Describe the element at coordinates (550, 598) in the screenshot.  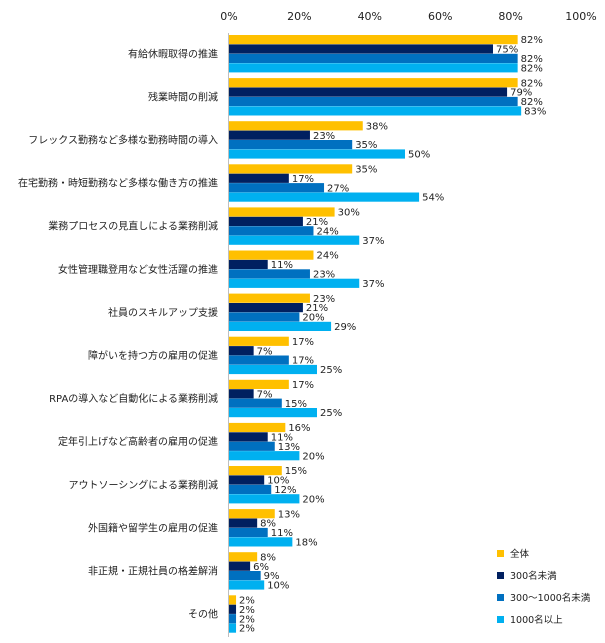
I see `legend-label-300-1000: 300～1000名未満` at that location.